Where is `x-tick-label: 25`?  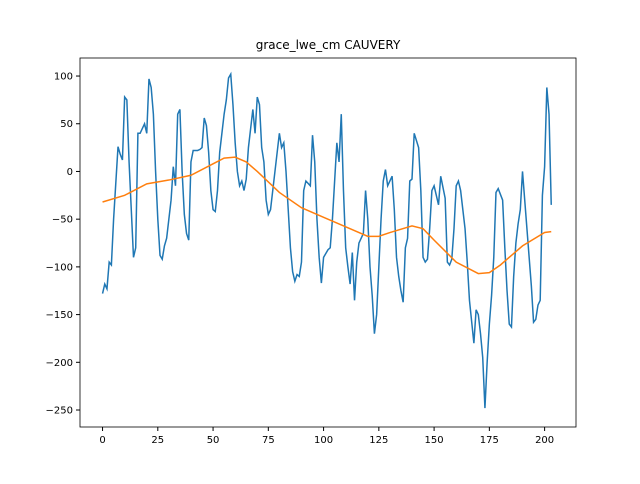
x-tick-label: 25 is located at coordinates (157, 440).